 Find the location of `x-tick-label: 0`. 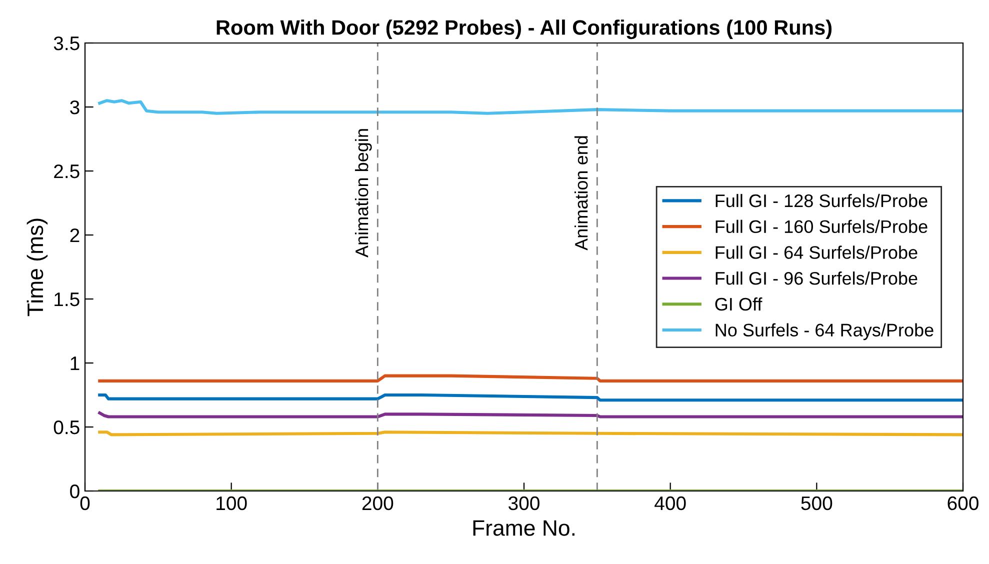

x-tick-label: 0 is located at coordinates (85, 503).